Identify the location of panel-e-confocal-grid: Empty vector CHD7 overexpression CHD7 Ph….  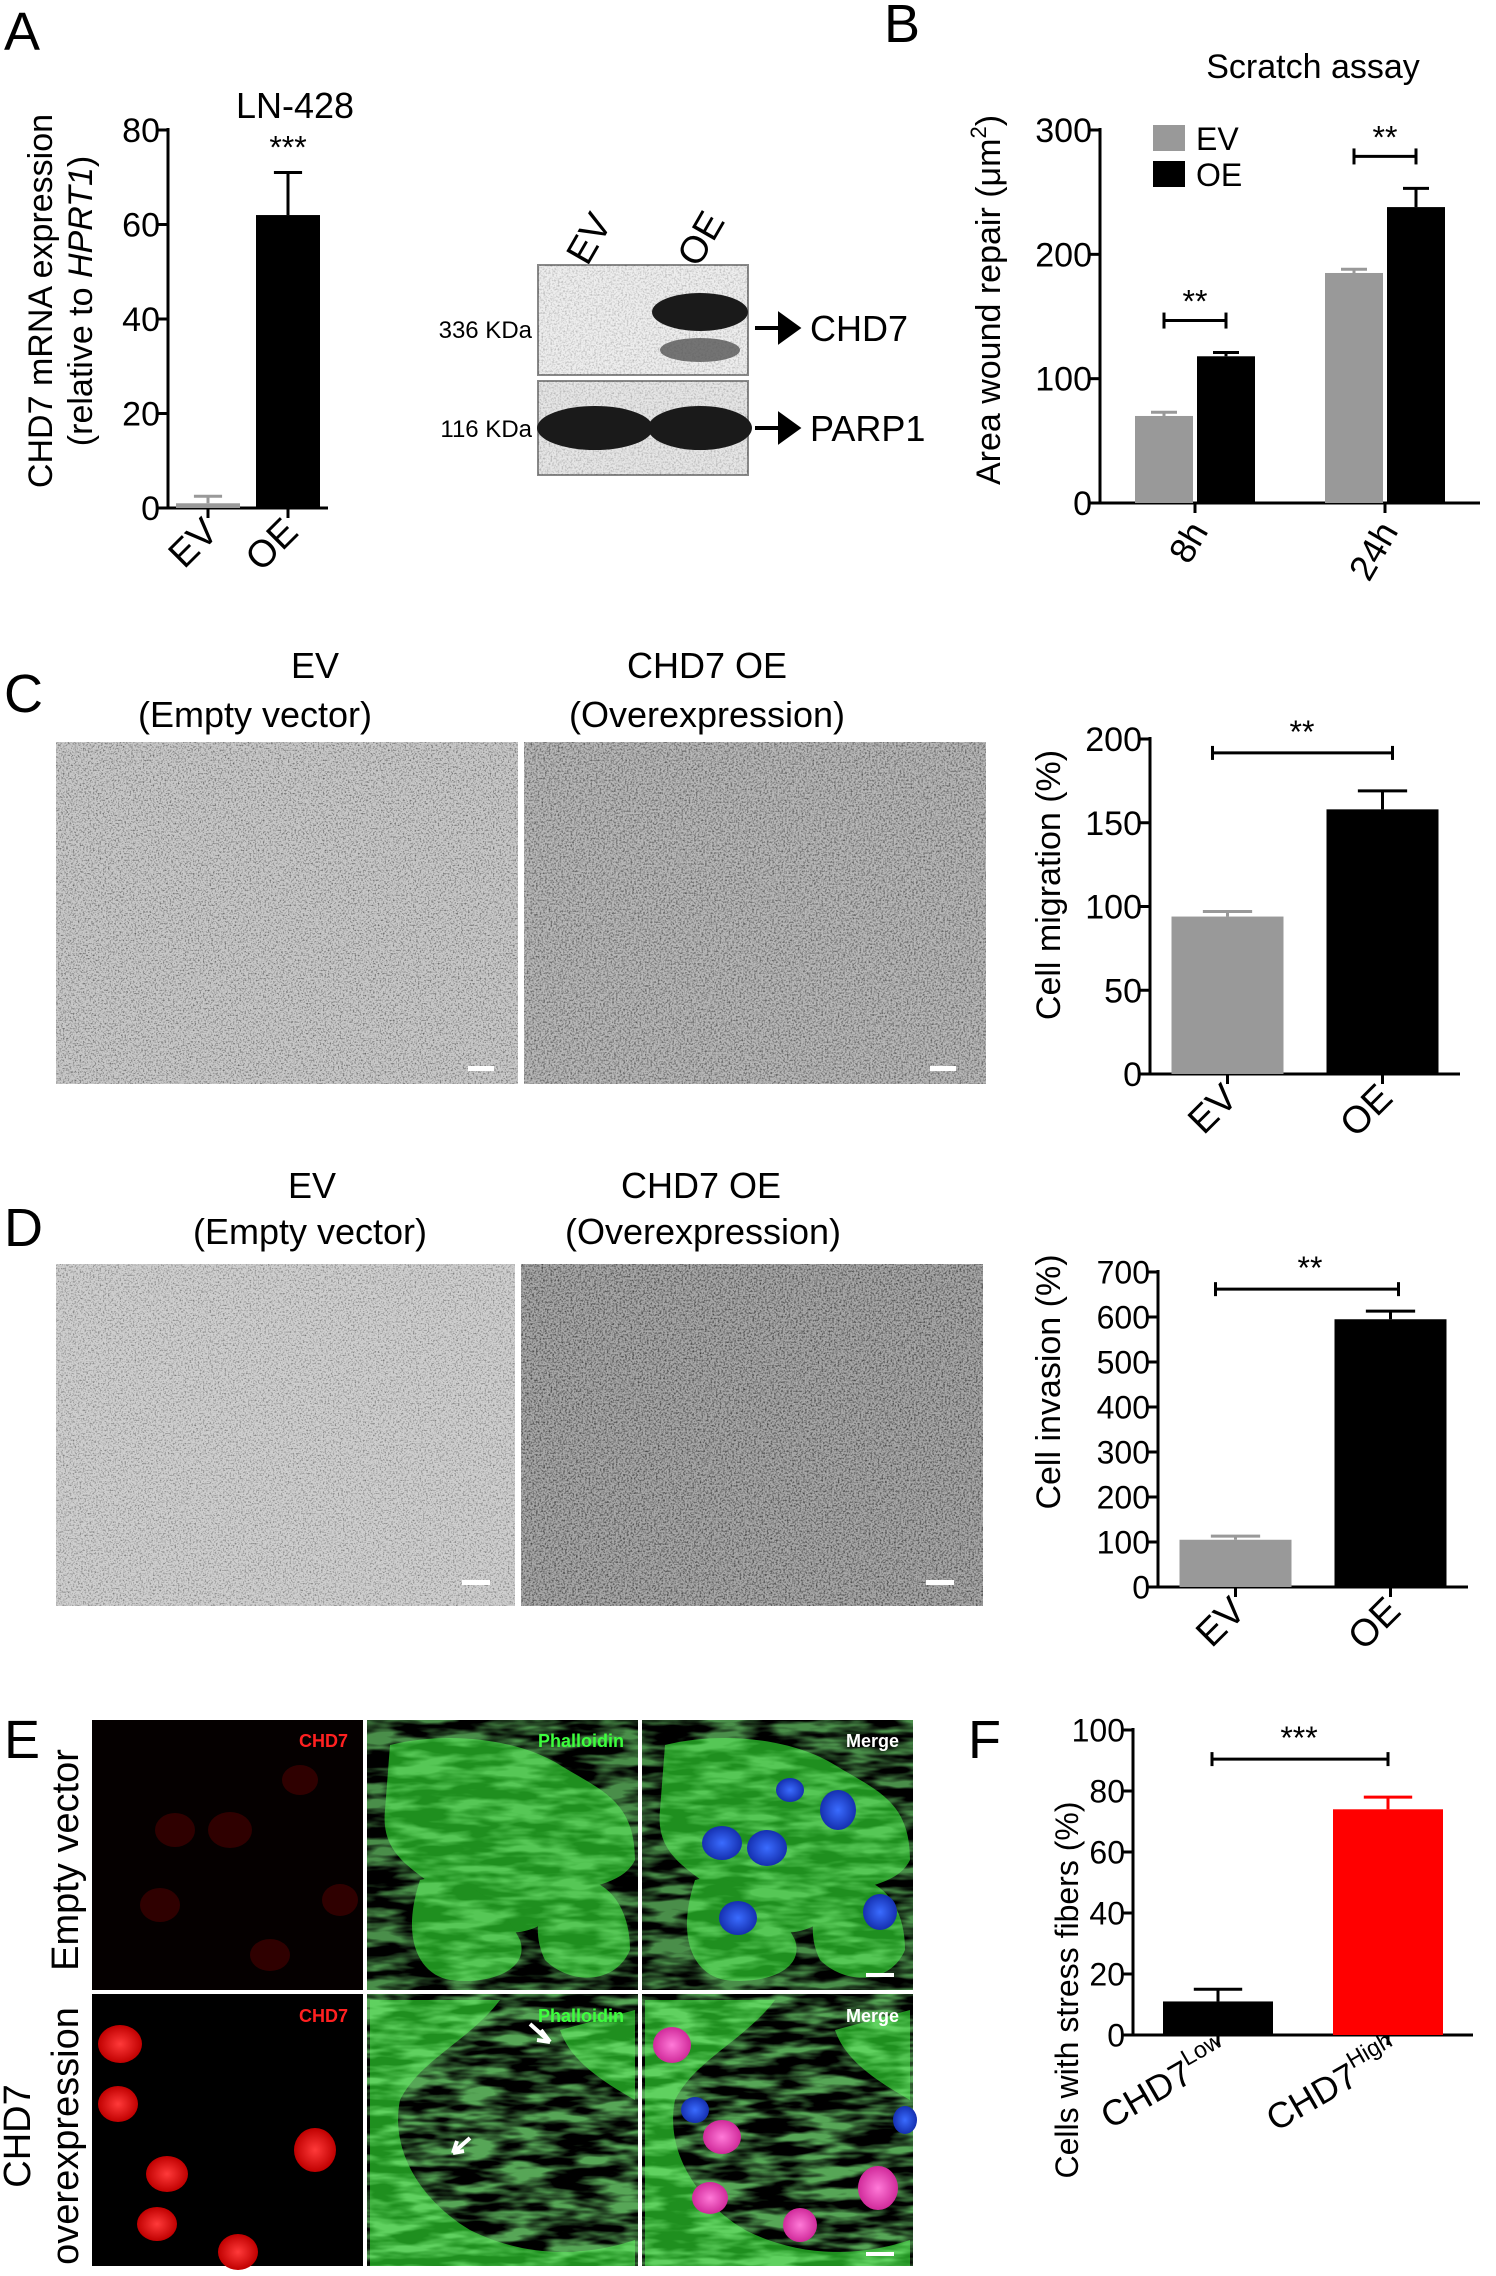
(458, 1995).